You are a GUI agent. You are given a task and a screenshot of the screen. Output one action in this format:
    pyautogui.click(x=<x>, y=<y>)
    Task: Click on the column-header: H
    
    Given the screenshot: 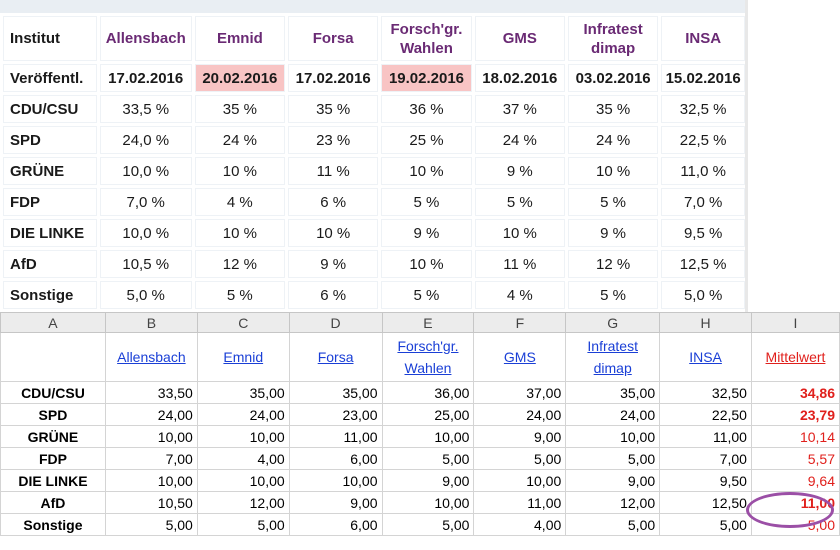 What is the action you would take?
    pyautogui.click(x=705, y=322)
    